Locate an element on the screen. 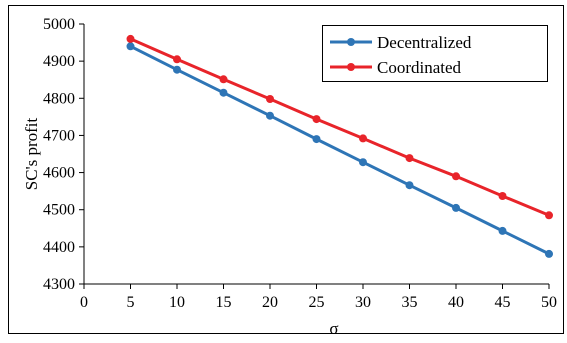  y-tick-label: 4500 is located at coordinates (59, 210).